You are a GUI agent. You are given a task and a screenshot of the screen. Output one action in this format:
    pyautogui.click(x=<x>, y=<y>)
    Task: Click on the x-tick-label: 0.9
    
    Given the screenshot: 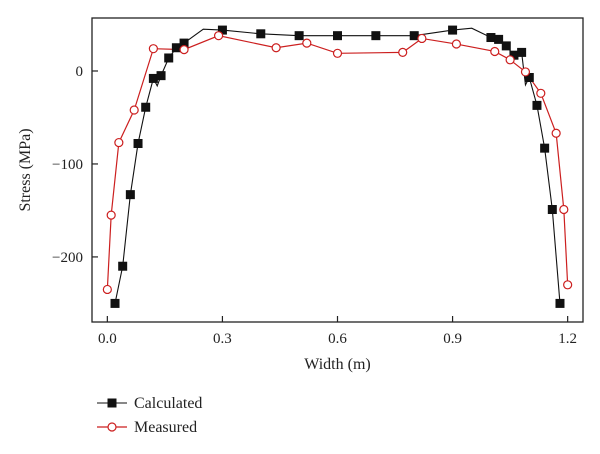 What is the action you would take?
    pyautogui.click(x=452, y=339)
    